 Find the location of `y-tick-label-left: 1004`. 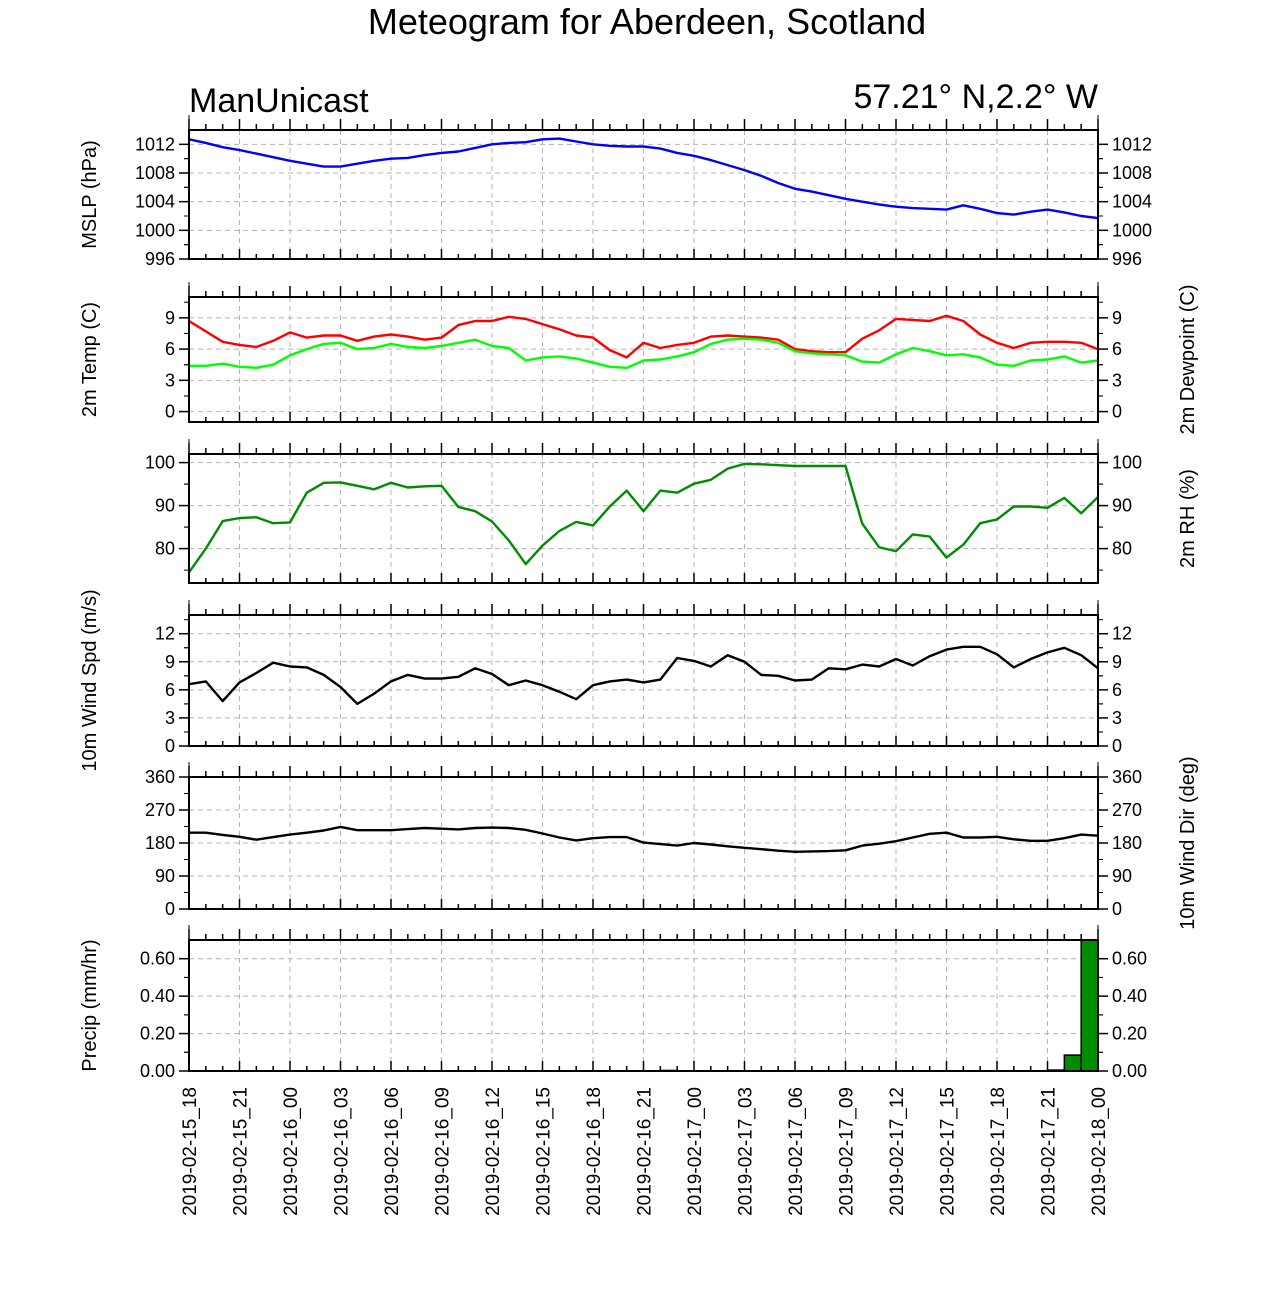

y-tick-label-left: 1004 is located at coordinates (155, 202).